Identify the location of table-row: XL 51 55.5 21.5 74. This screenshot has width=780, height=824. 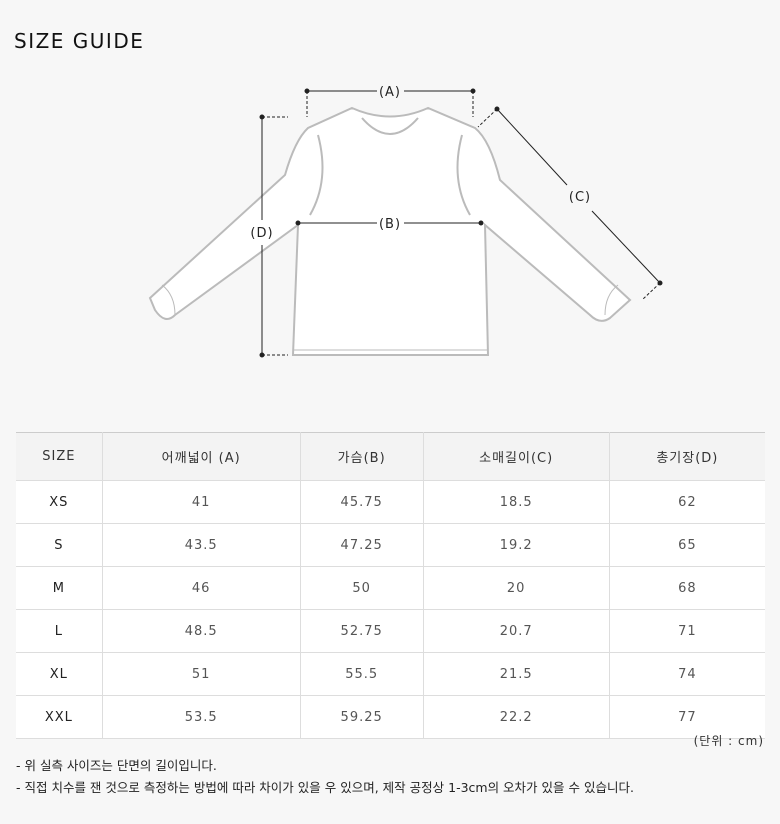
(390, 674).